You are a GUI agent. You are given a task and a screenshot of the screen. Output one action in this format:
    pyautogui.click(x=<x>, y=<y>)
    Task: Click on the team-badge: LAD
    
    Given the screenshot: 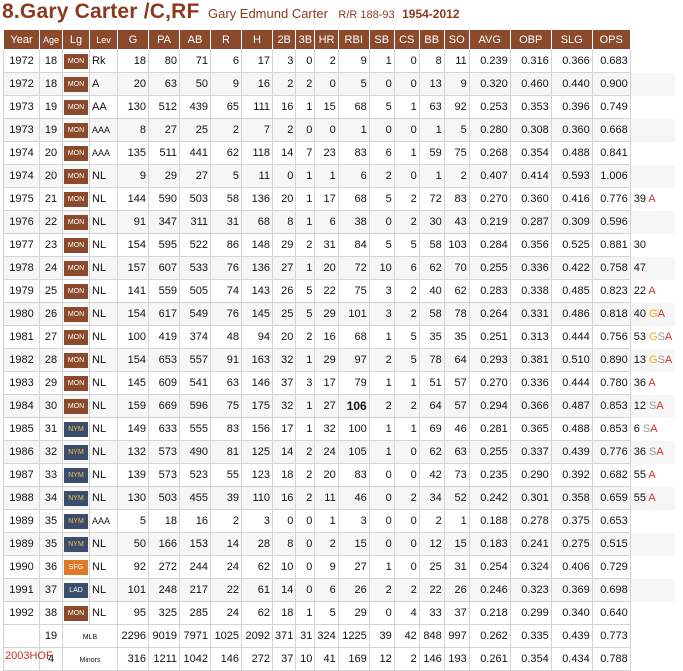 What is the action you would take?
    pyautogui.click(x=76, y=590)
    